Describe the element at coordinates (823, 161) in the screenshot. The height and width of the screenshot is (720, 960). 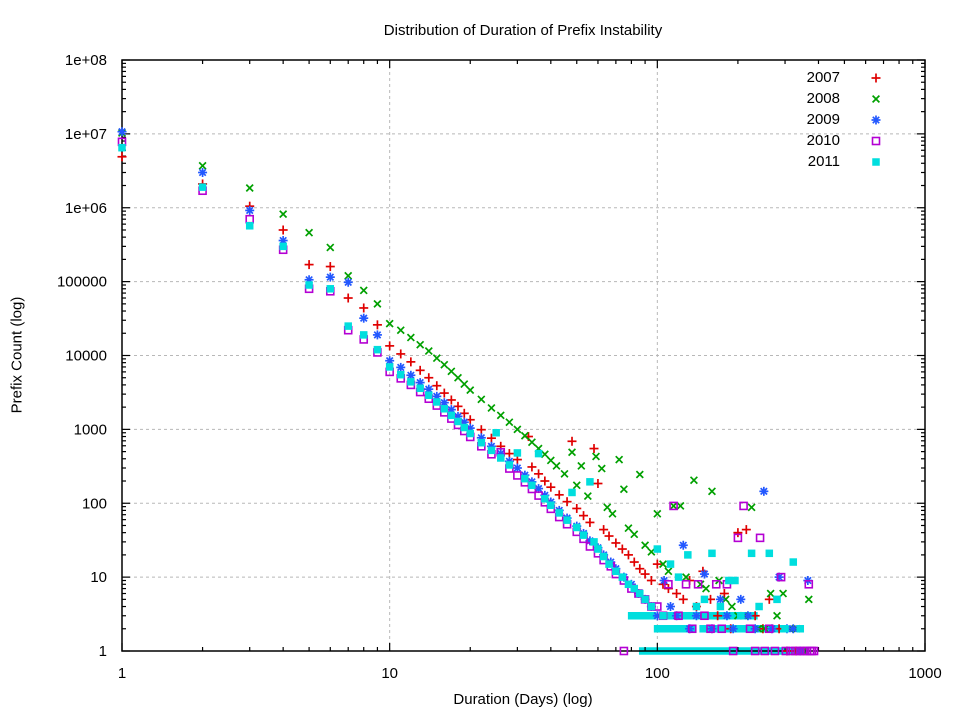
I see `legend-label: 2011` at that location.